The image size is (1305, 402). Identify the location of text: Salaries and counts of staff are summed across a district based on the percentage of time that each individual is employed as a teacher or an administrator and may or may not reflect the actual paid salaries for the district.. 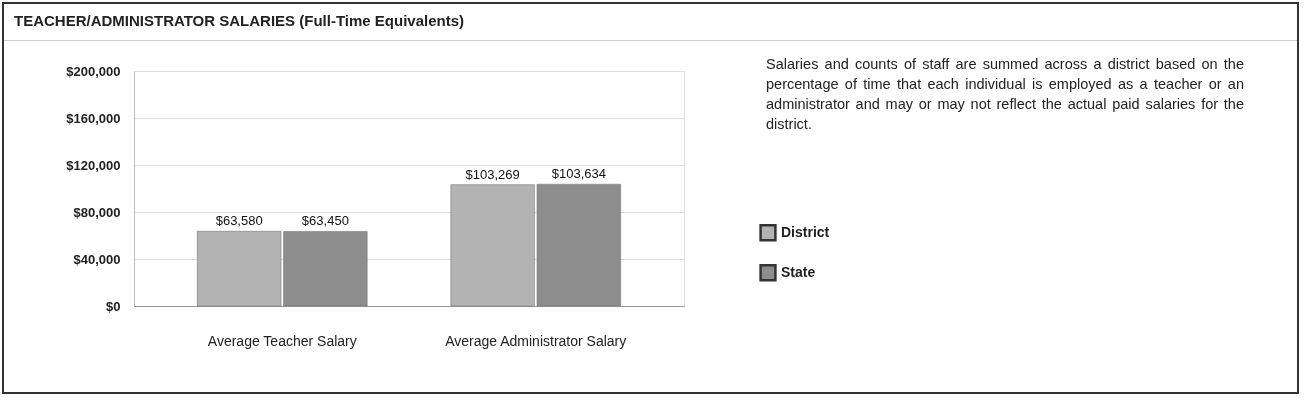
(1005, 94).